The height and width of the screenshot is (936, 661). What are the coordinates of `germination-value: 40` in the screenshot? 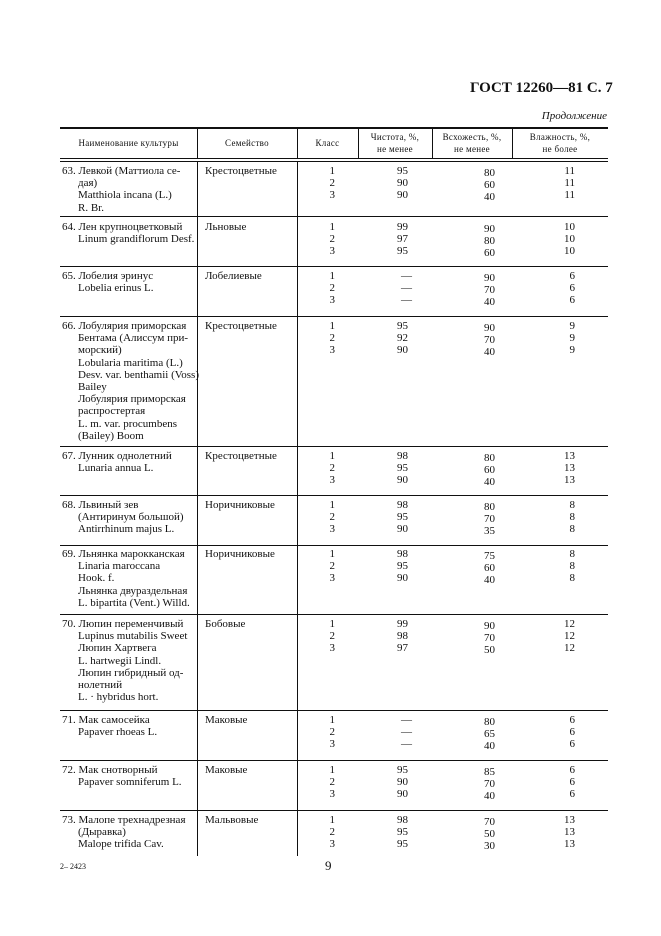 It's located at (489, 482).